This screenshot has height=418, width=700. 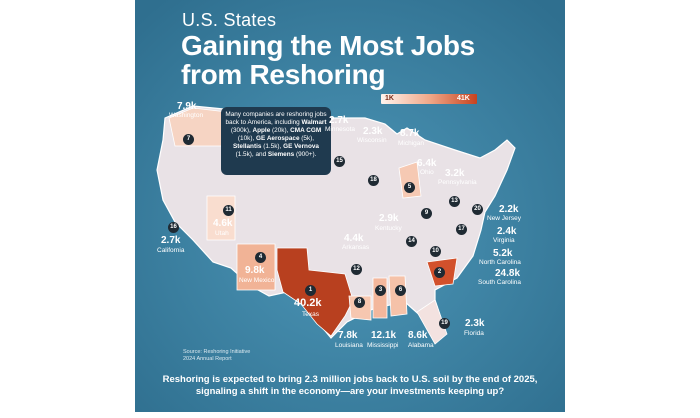 What do you see at coordinates (384, 335) in the screenshot?
I see `state-value-mississippi: 12.1k` at bounding box center [384, 335].